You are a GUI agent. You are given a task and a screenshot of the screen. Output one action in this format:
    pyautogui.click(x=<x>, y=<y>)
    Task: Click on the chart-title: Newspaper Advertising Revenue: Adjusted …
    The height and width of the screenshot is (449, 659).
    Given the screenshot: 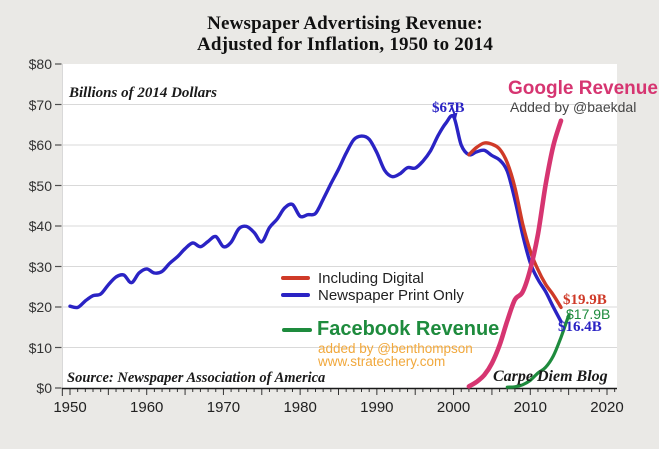 What is the action you would take?
    pyautogui.click(x=345, y=34)
    